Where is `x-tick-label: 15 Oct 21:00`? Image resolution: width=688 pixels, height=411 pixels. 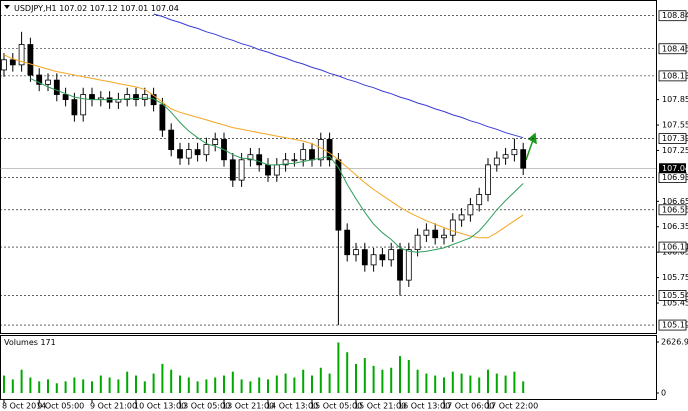 x-tick-label: 15 Oct 21:00 is located at coordinates (380, 406).